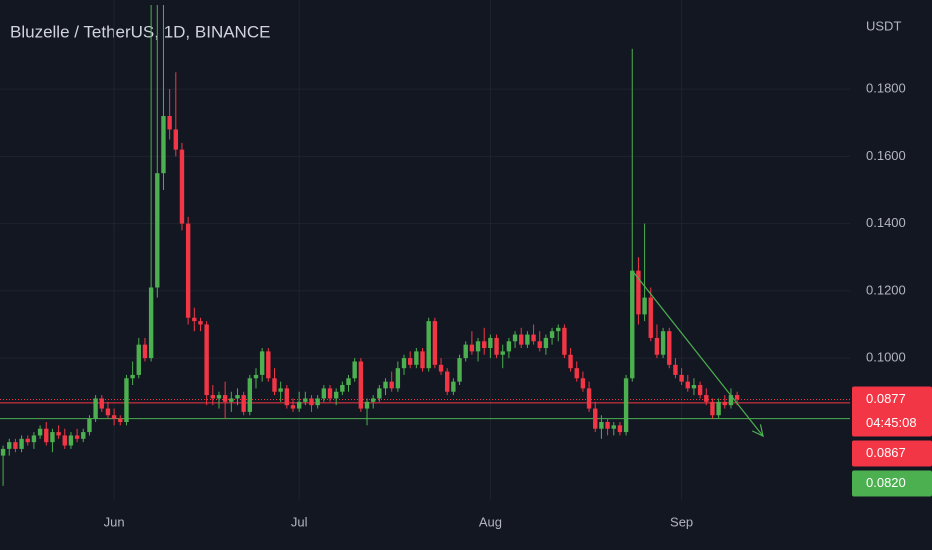 Image resolution: width=932 pixels, height=550 pixels. Describe the element at coordinates (757, 431) in the screenshot. I see `trendline-arrow` at that location.